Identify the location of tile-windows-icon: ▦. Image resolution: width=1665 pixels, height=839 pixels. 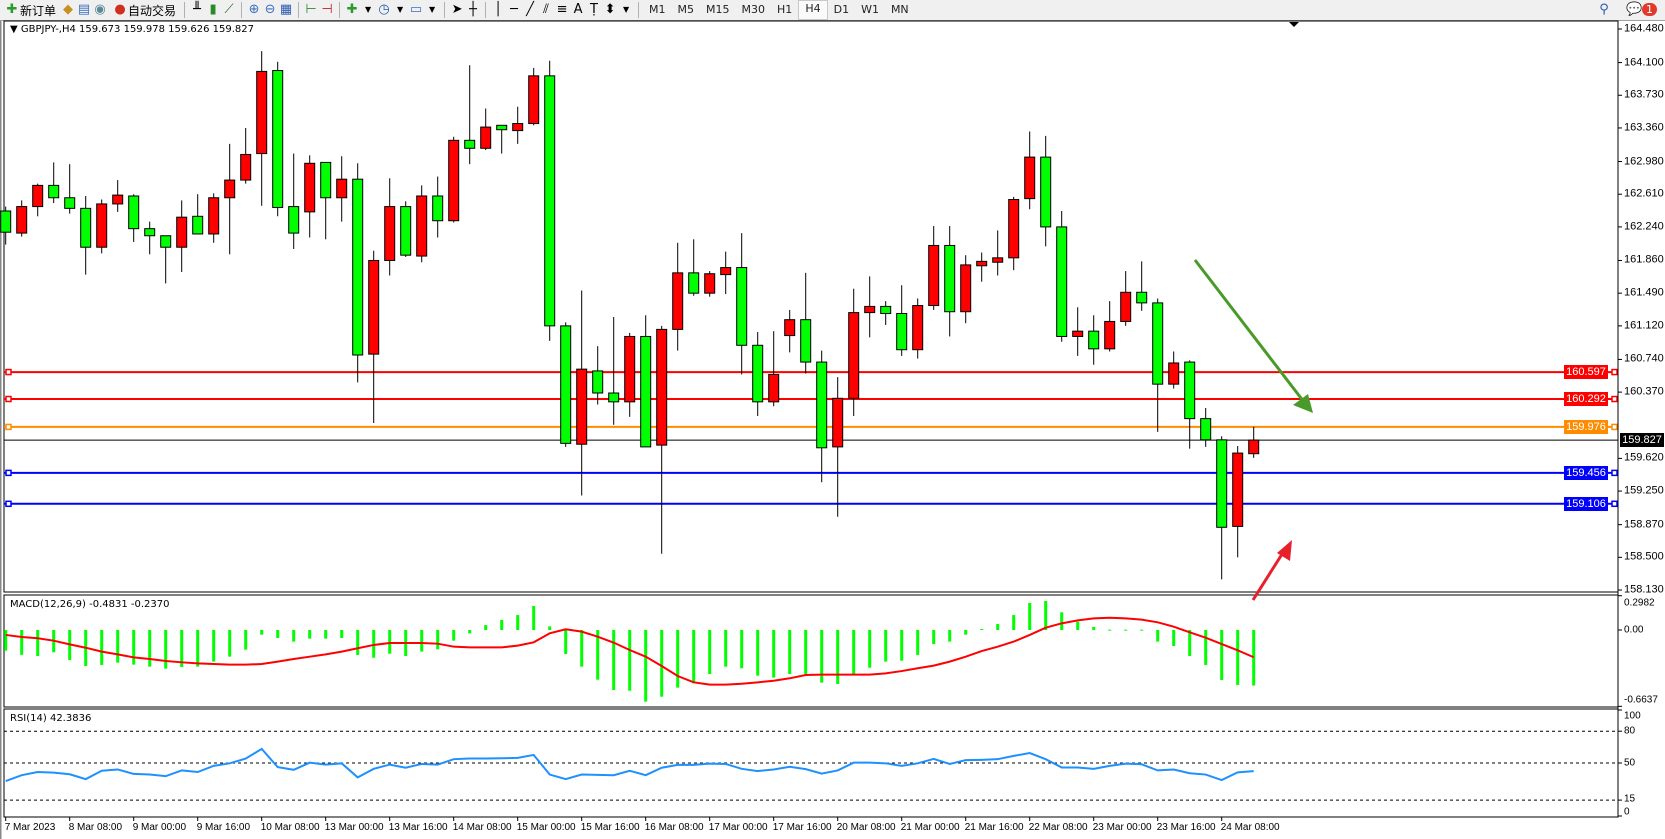
(286, 9).